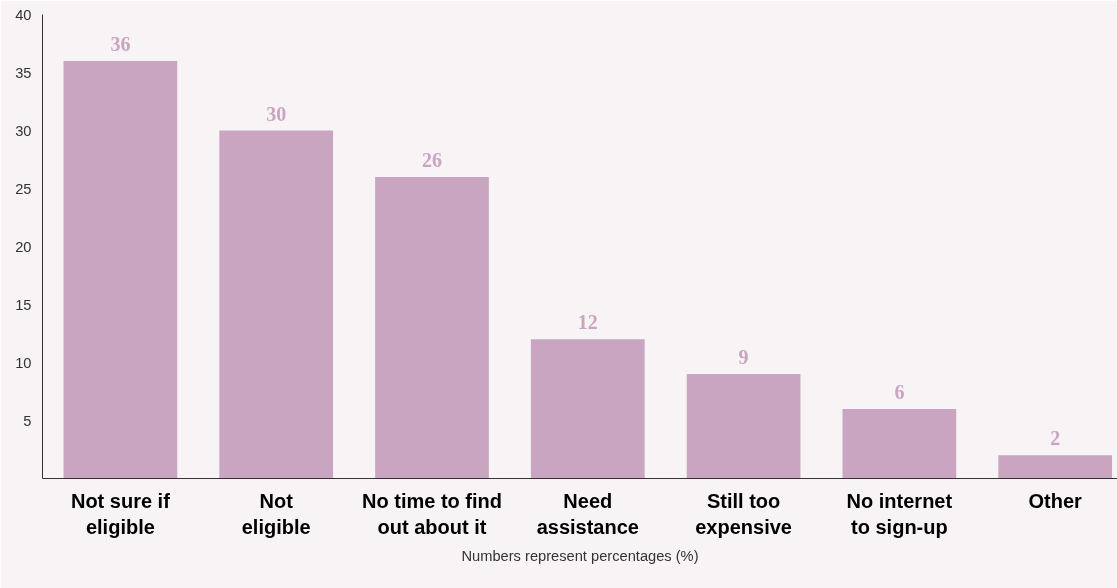 This screenshot has width=1117, height=588. Describe the element at coordinates (432, 513) in the screenshot. I see `x-tick-label: No time to find out about it` at that location.